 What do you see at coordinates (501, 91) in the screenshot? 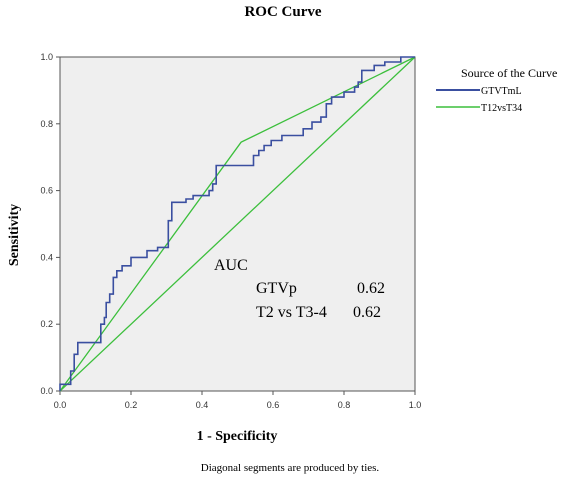
I see `legend-label-gtvtml: GTVTmL` at bounding box center [501, 91].